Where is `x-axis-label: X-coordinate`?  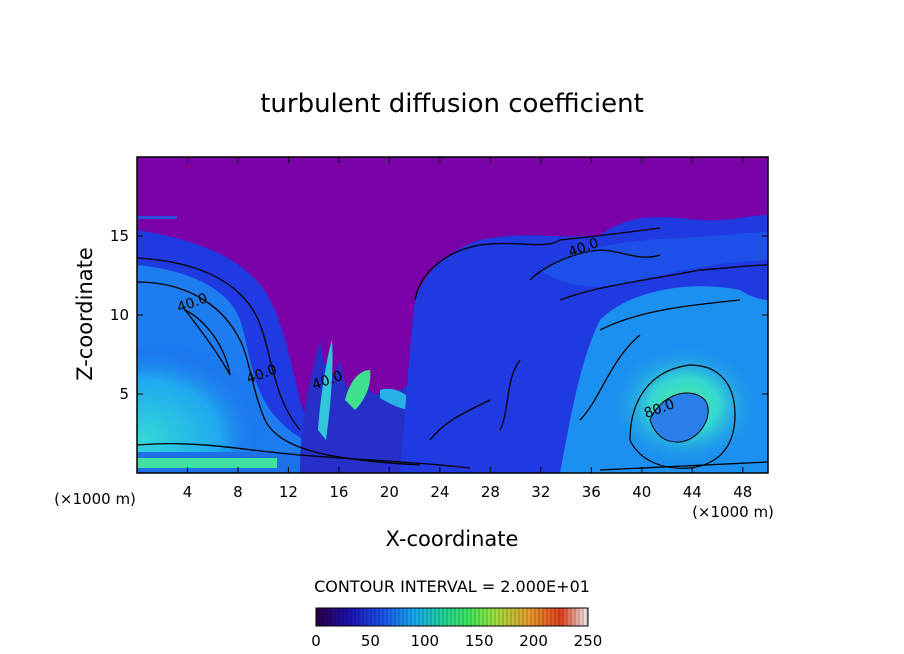
x-axis-label: X-coordinate is located at coordinates (452, 539).